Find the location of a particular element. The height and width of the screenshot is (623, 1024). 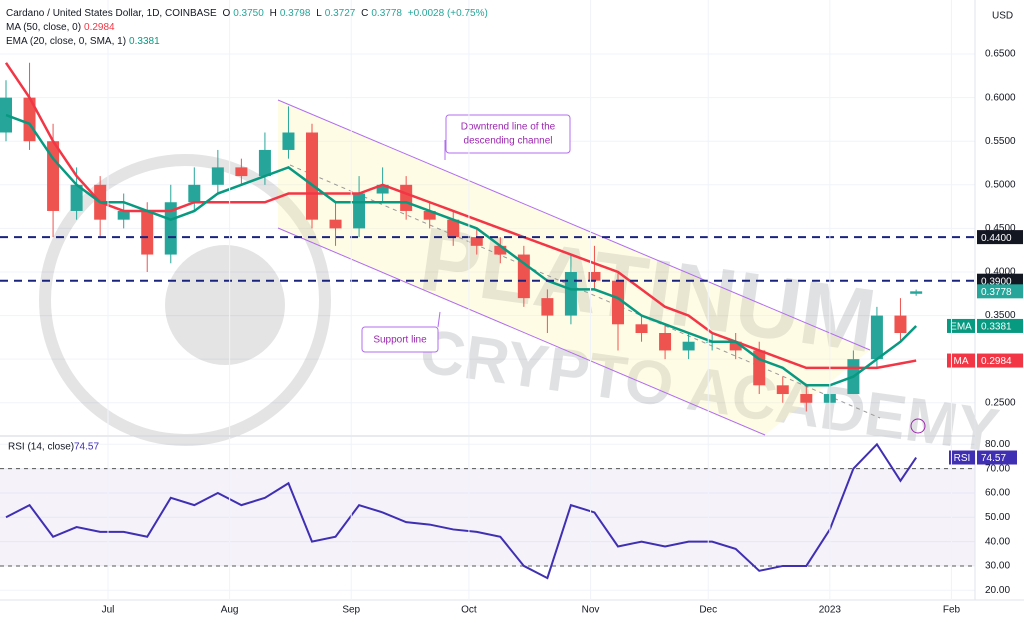

tag-name: EMA is located at coordinates (961, 327).